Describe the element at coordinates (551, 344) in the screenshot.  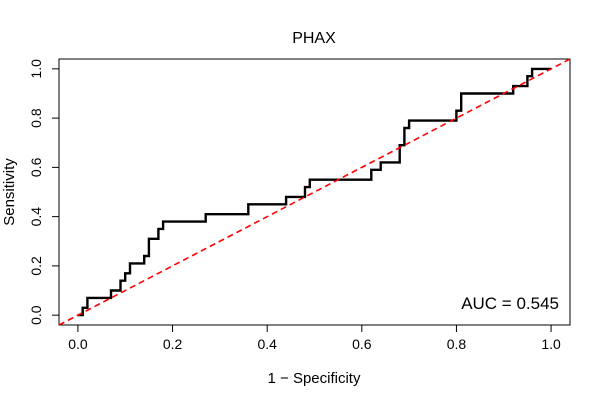
I see `x-tick-label: 1.0` at that location.